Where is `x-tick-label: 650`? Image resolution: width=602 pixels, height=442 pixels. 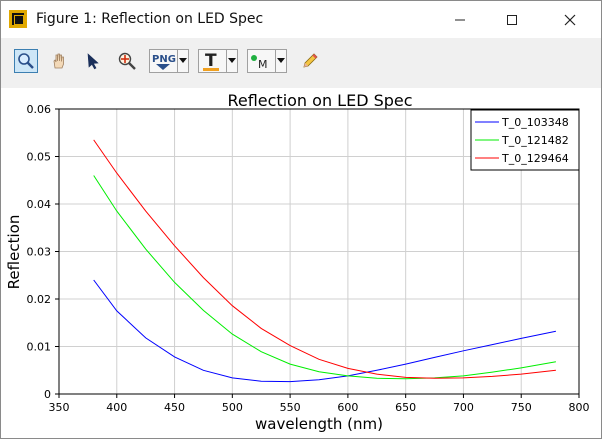
x-tick-label: 650 is located at coordinates (405, 407).